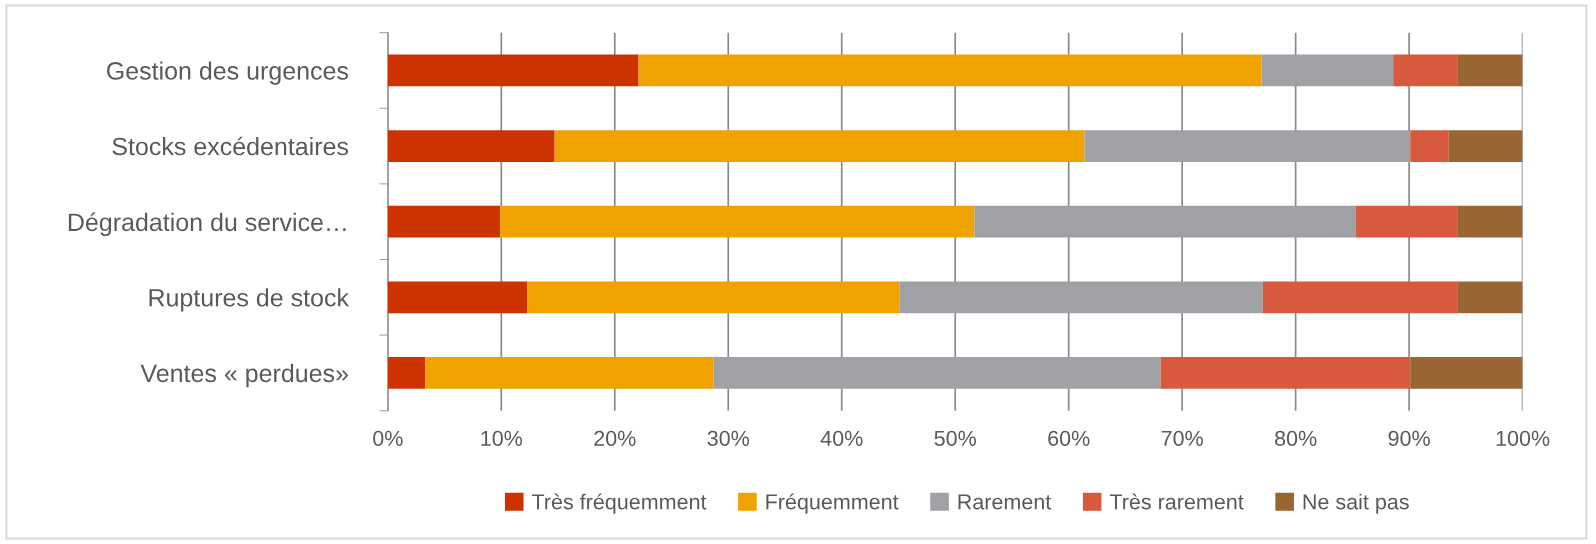 The width and height of the screenshot is (1596, 544). Describe the element at coordinates (1296, 438) in the screenshot. I see `x-tick-label: 80%` at that location.